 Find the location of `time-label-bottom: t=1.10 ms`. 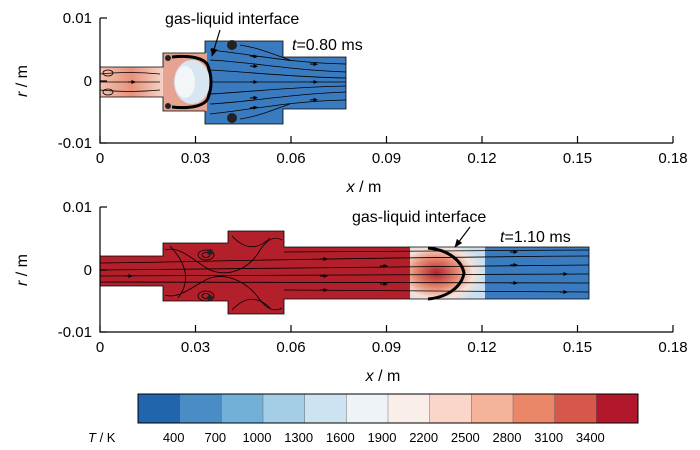

time-label-bottom: t=1.10 ms is located at coordinates (535, 237).